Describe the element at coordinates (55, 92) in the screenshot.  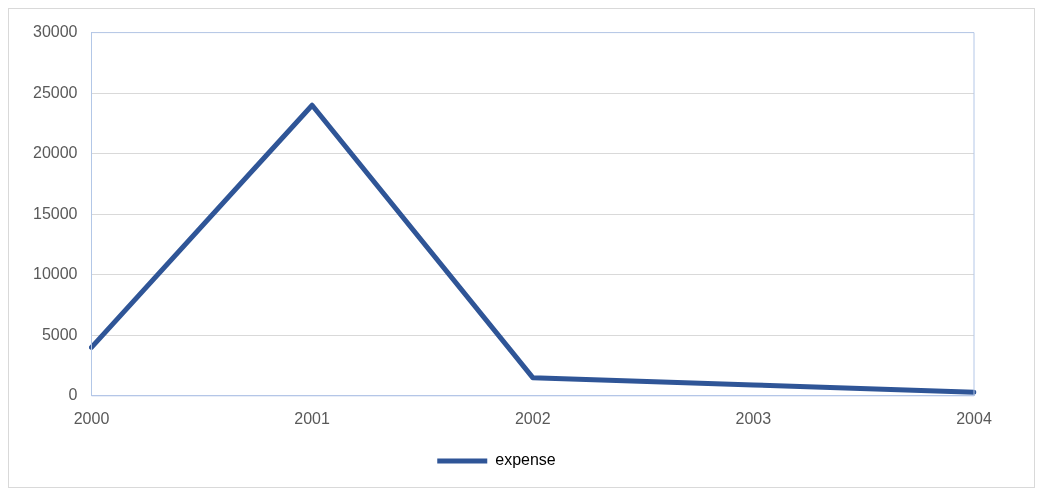
I see `y-tick-label: 25000` at that location.